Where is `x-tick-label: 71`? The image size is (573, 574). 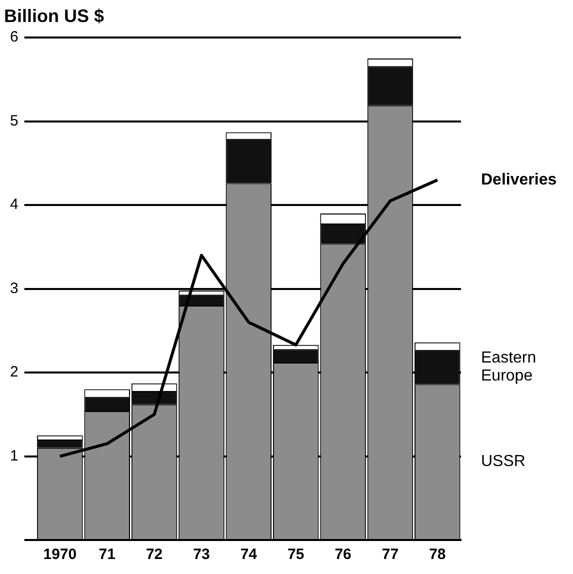
x-tick-label: 71 is located at coordinates (107, 555).